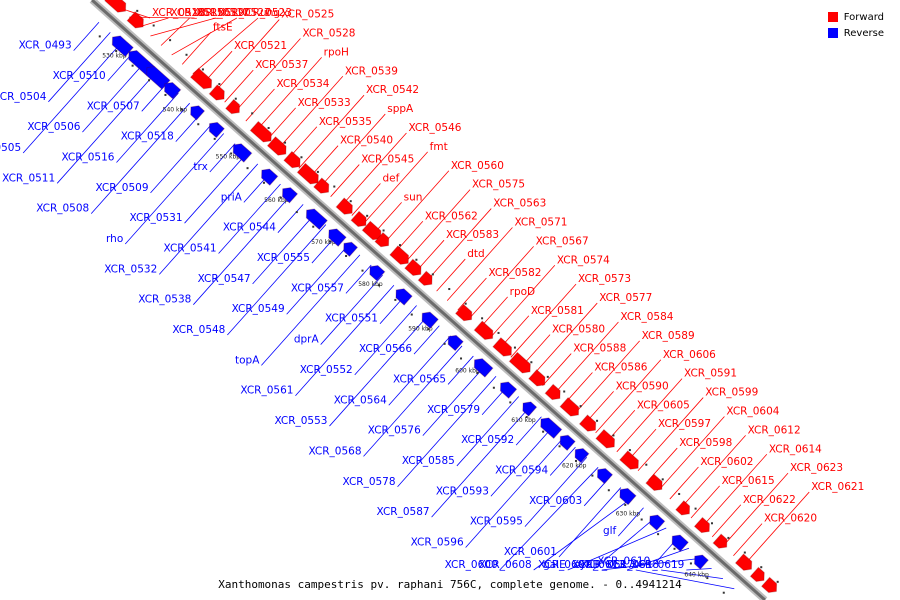 This screenshot has height=600, width=900. I want to click on gene-label: XCR_0525, so click(307, 15).